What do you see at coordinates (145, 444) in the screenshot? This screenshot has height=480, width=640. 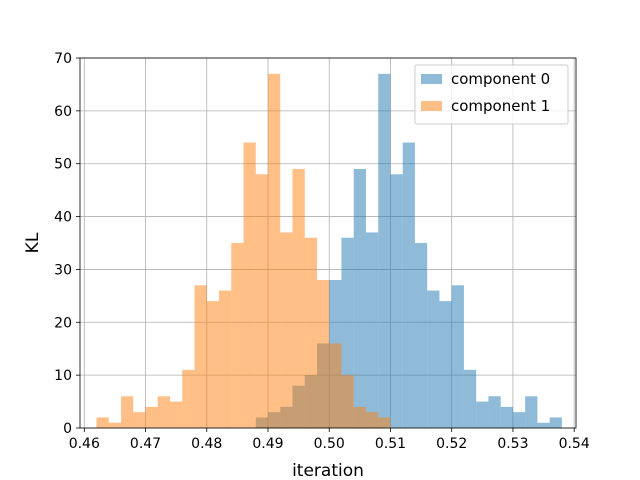 I see `x-tick-label: 0.47` at bounding box center [145, 444].